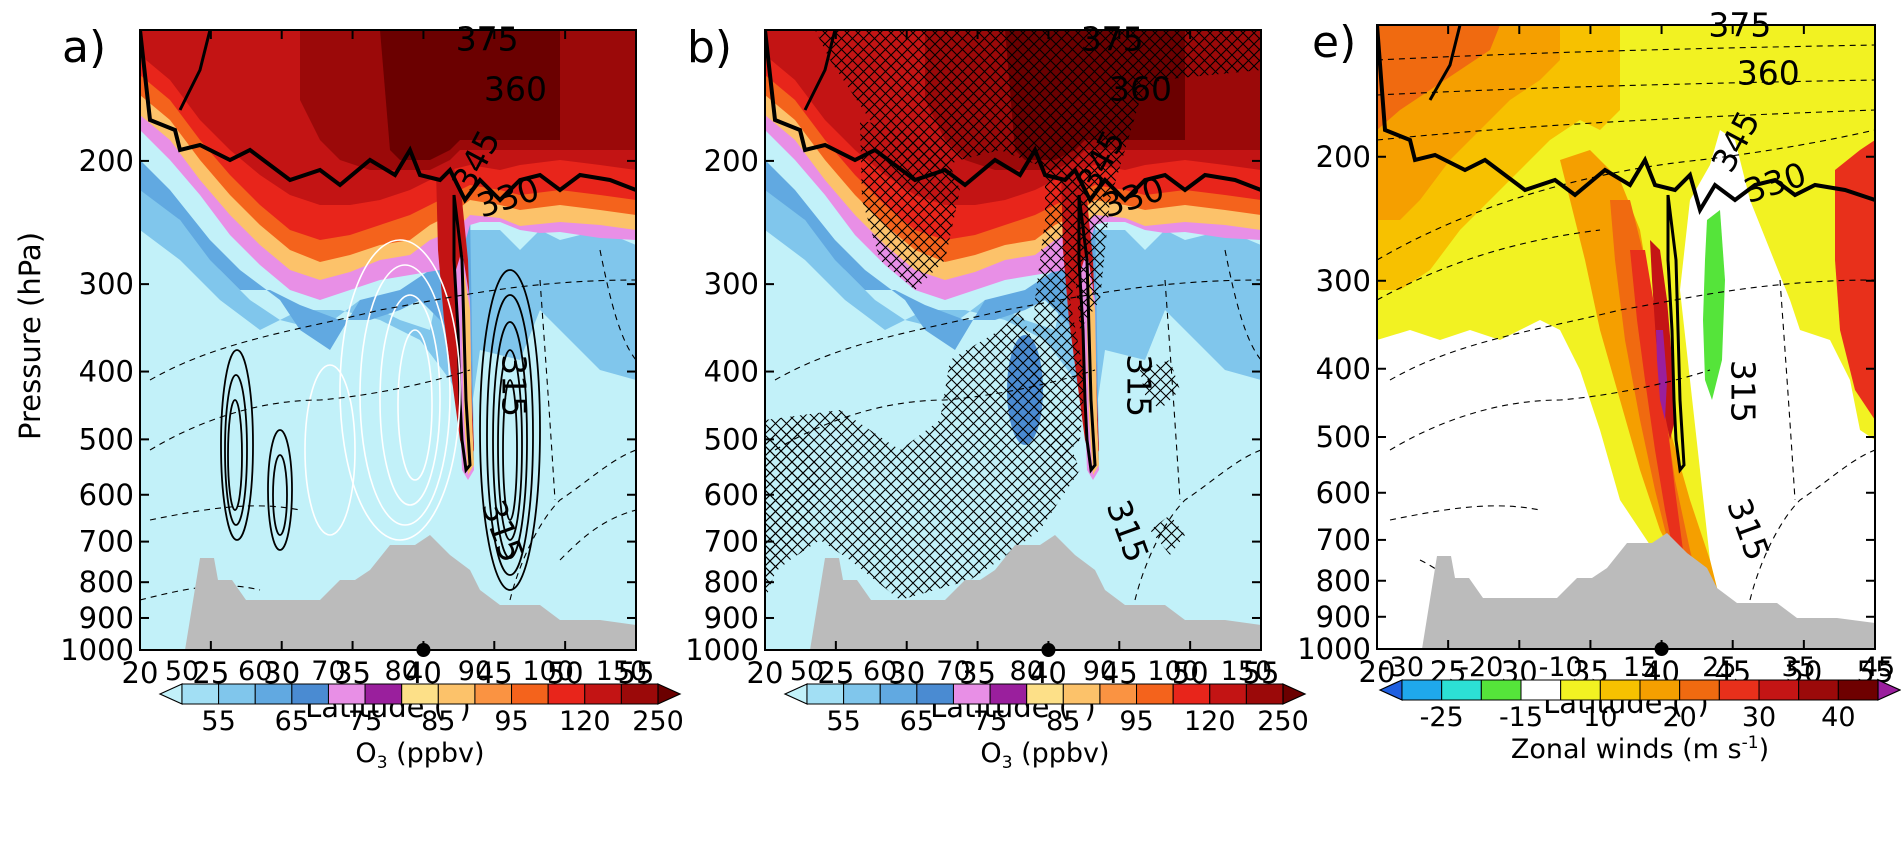 The image size is (1901, 853). Describe the element at coordinates (843, 721) in the screenshot. I see `colorbar-label: 55` at that location.